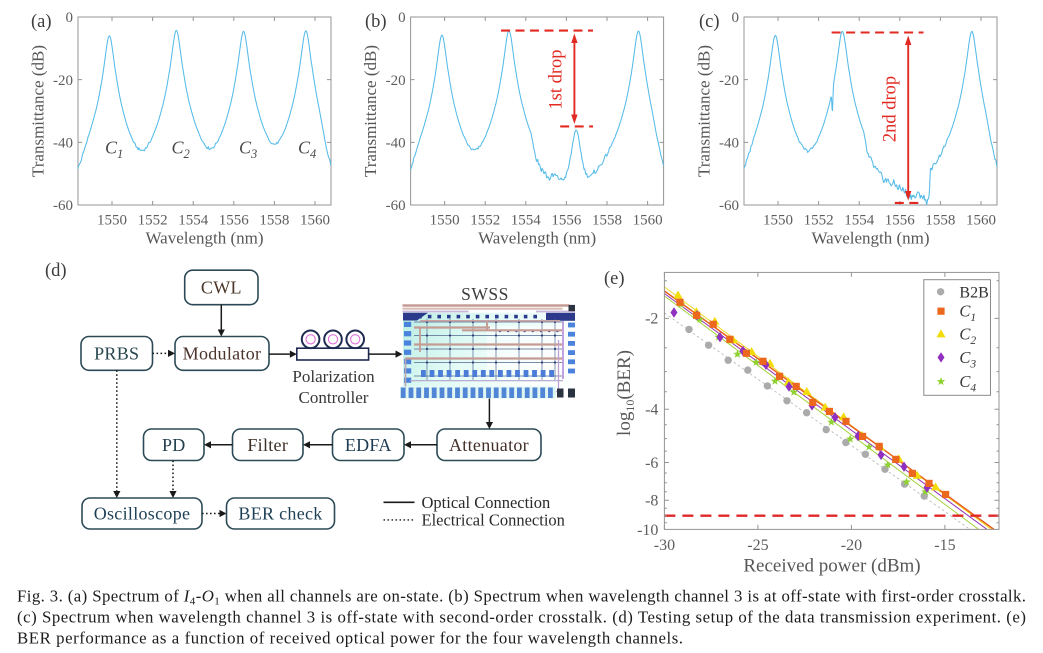 This screenshot has height=653, width=1043. Describe the element at coordinates (333, 376) in the screenshot. I see `svg-text: Polarization` at that location.